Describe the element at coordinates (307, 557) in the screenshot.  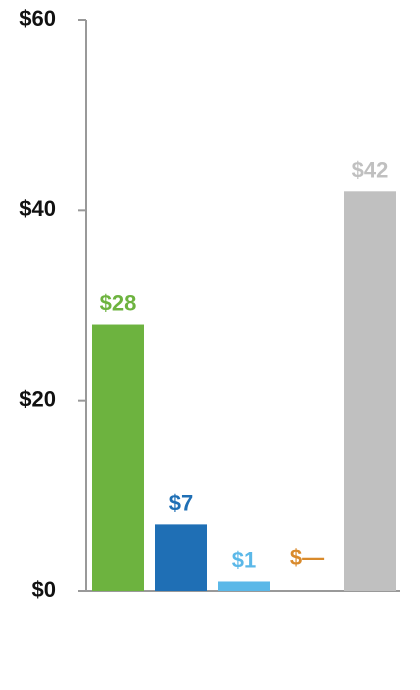
I see `bar-value-label: $—` at that location.